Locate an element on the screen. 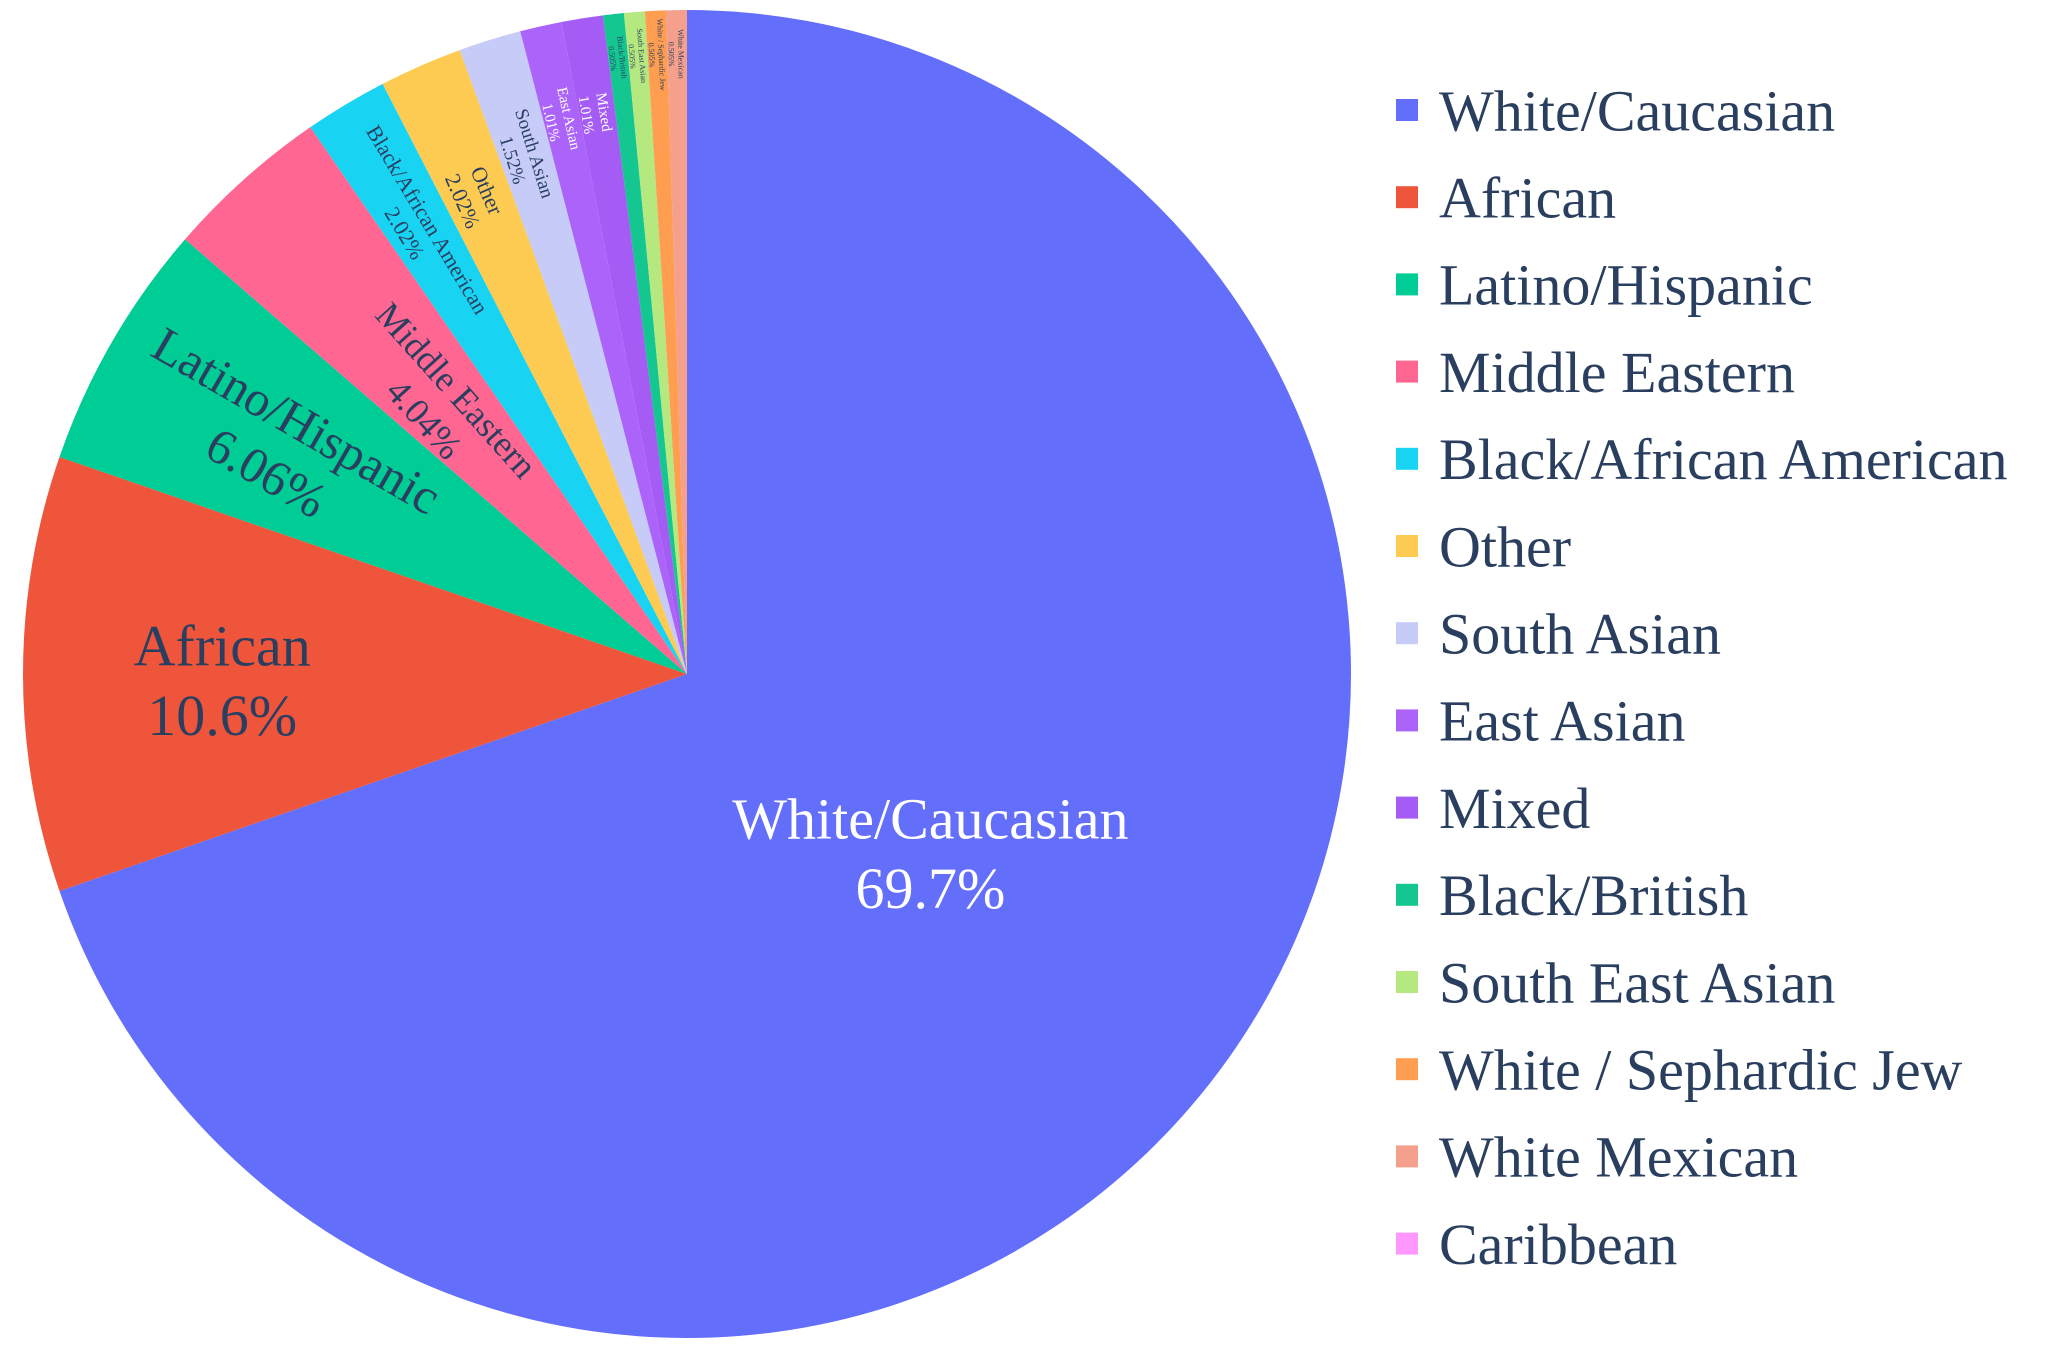 The height and width of the screenshot is (1351, 2066). pie-slice-latino-hispanic is located at coordinates (373, 457).